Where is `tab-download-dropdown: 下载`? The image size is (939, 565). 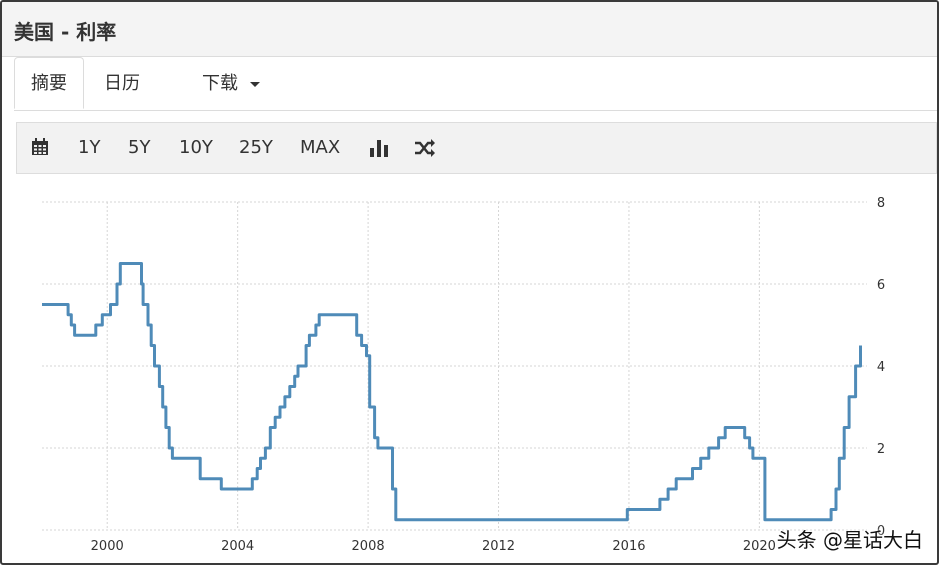 tab-download-dropdown: 下载 is located at coordinates (231, 84).